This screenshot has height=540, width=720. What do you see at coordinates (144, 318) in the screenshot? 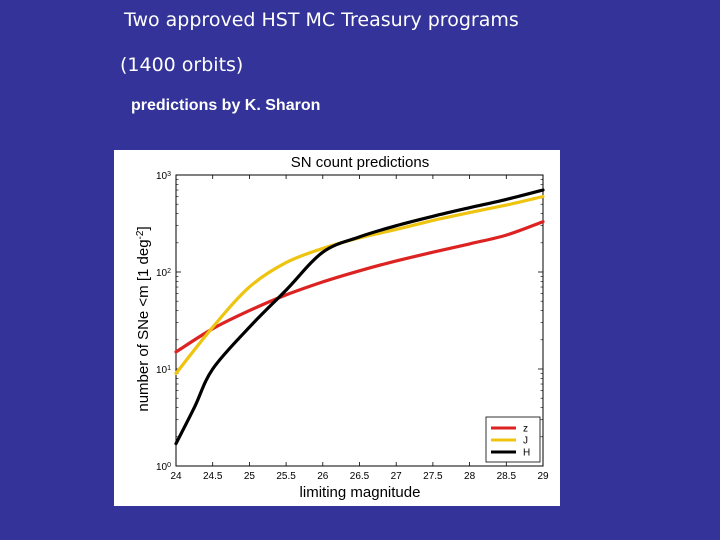
I see `y-axis-label: number of SNe <m [1 deg-2]` at bounding box center [144, 318].